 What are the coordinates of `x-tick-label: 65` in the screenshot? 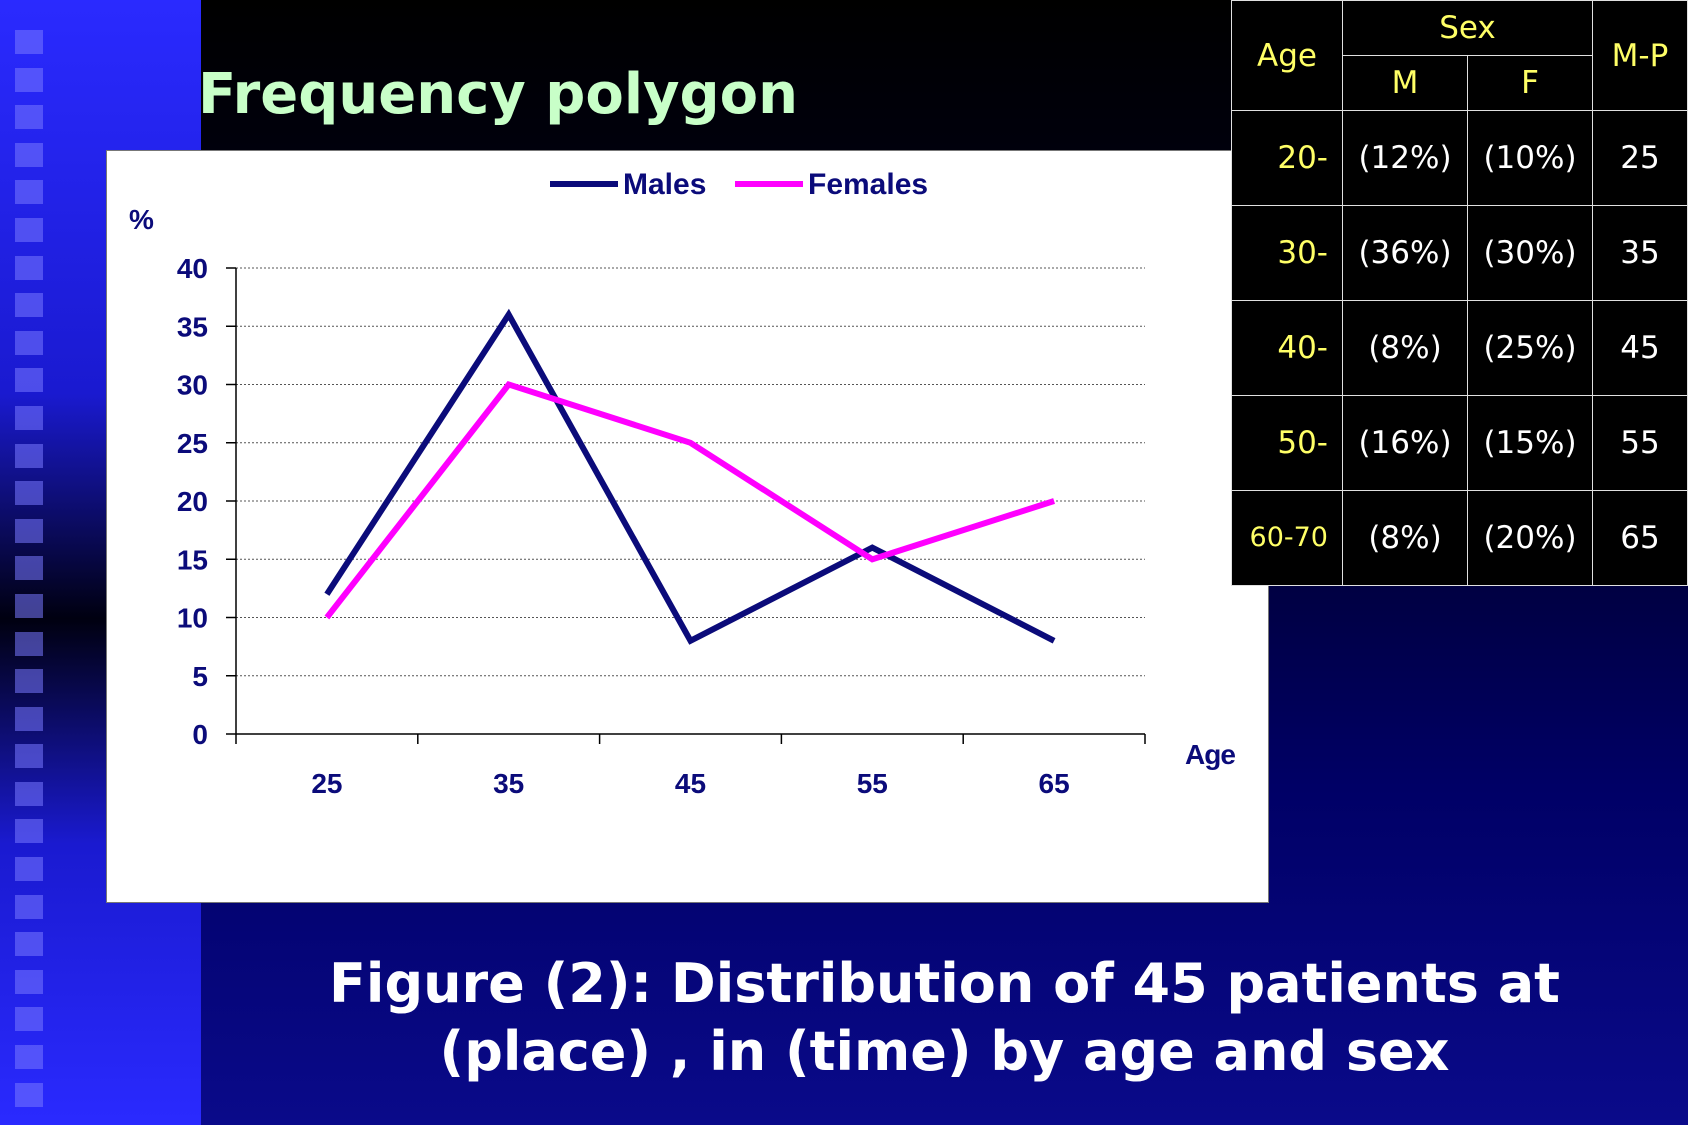 It's located at (1054, 783).